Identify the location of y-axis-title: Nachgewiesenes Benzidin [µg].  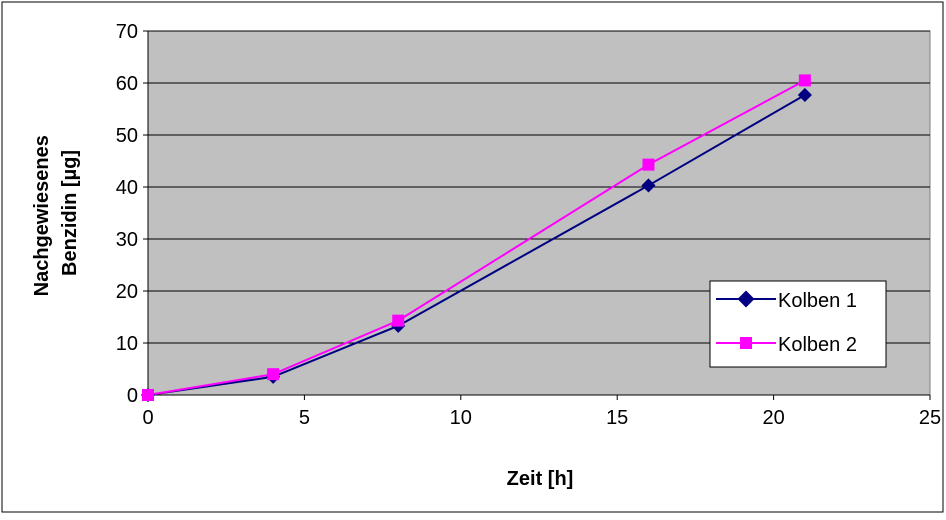
(56, 213).